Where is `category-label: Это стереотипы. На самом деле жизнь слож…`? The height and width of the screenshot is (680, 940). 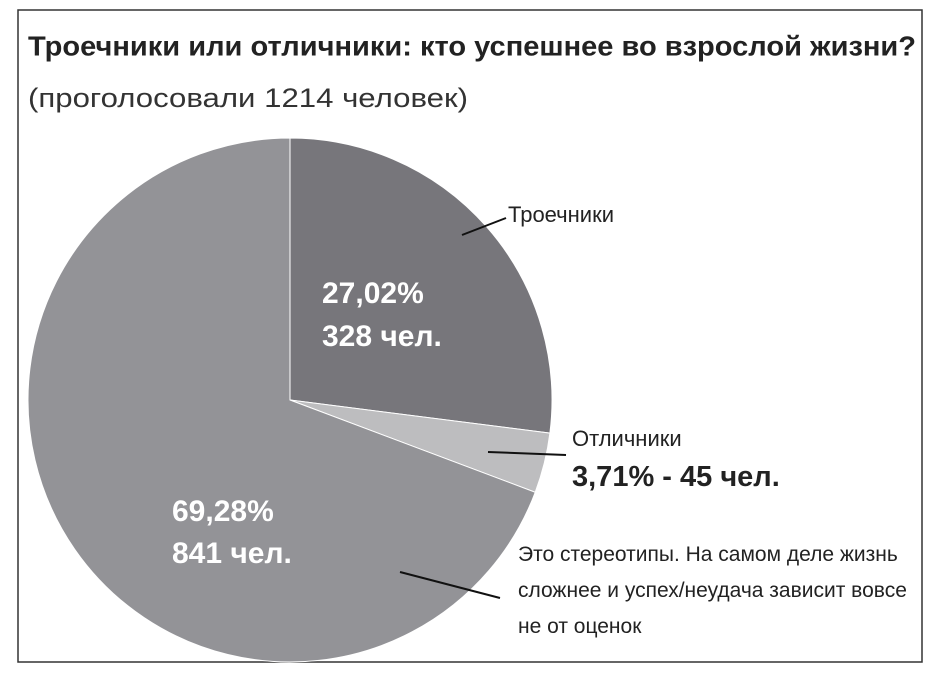 category-label: Это стереотипы. На самом деле жизнь слож… is located at coordinates (712, 590).